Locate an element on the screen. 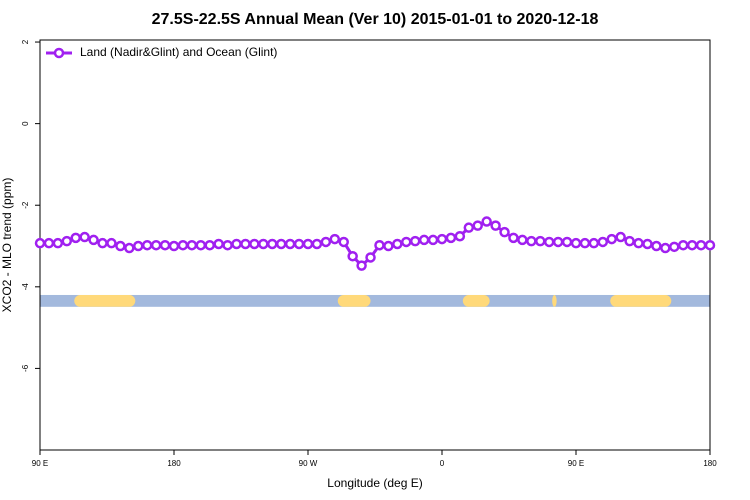 This screenshot has width=750, height=500. y-tick-label: -6 is located at coordinates (25, 368).